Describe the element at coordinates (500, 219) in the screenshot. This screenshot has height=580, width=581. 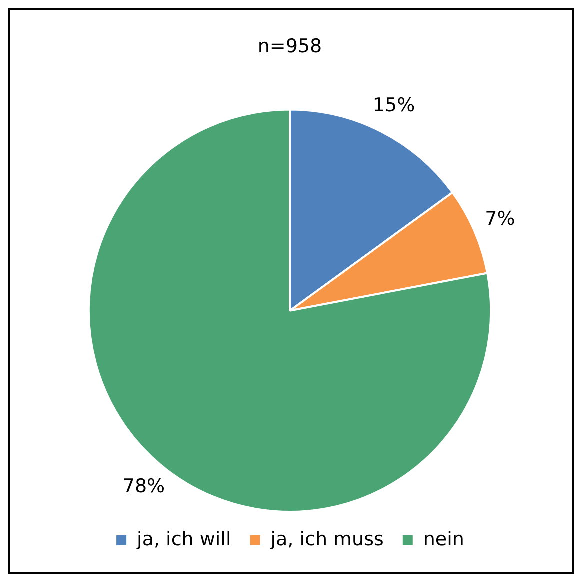
I see `data-label: 7%` at that location.